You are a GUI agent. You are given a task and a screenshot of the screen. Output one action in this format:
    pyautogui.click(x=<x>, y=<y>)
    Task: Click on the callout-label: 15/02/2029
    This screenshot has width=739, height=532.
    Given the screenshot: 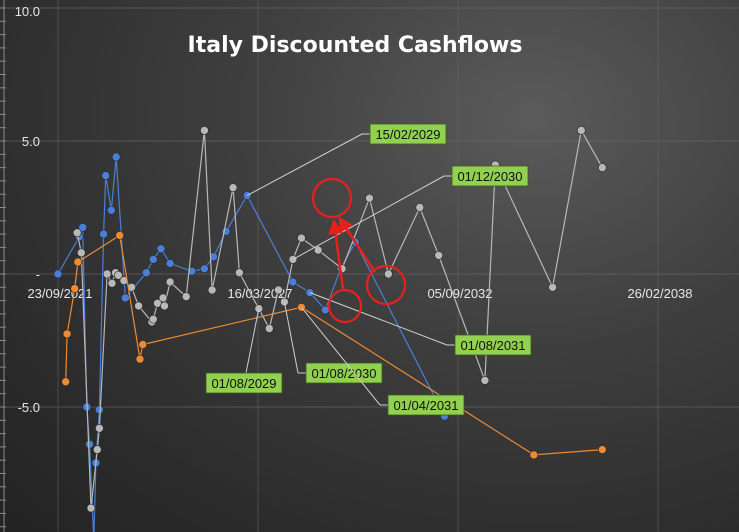 What is the action you would take?
    pyautogui.click(x=407, y=134)
    